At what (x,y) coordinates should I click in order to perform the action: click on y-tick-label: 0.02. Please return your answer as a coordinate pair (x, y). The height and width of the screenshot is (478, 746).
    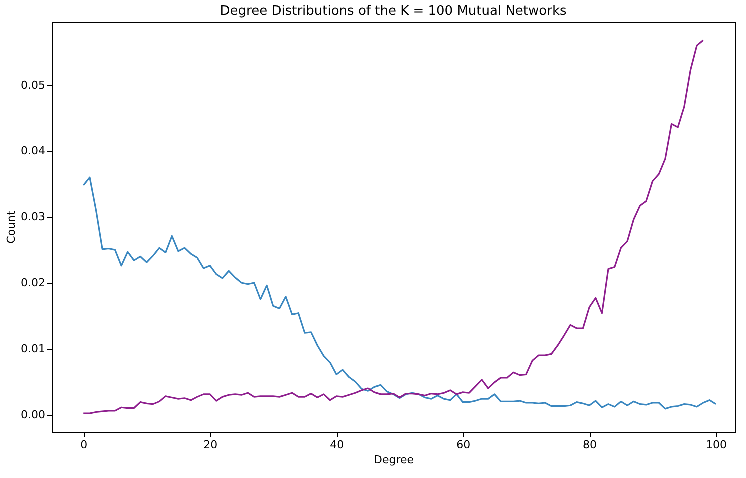
    Looking at the image, I should click on (33, 283).